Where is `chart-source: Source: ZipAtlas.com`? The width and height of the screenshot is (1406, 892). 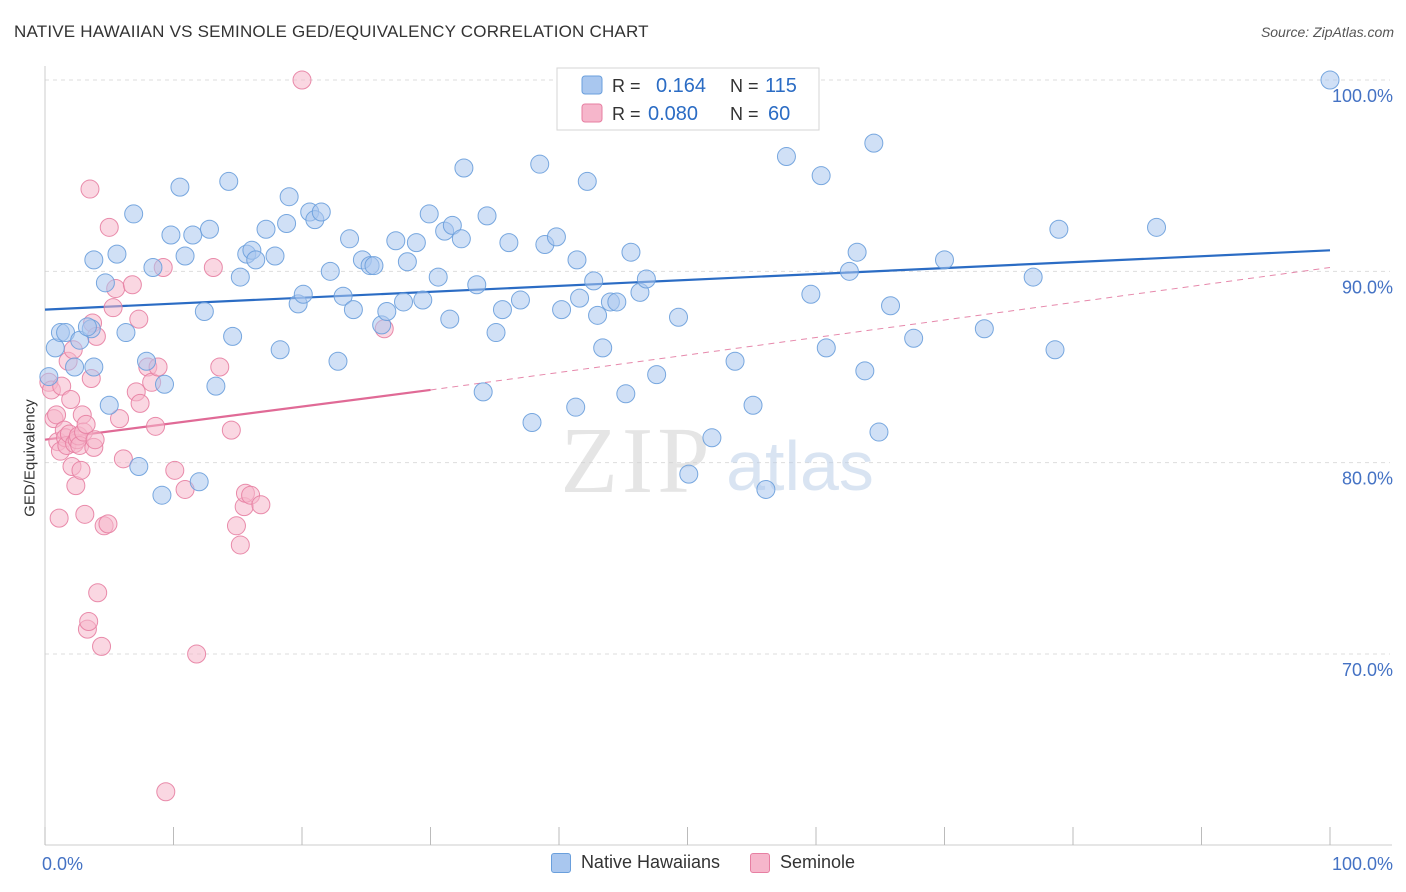 chart-source: Source: ZipAtlas.com is located at coordinates (1327, 32).